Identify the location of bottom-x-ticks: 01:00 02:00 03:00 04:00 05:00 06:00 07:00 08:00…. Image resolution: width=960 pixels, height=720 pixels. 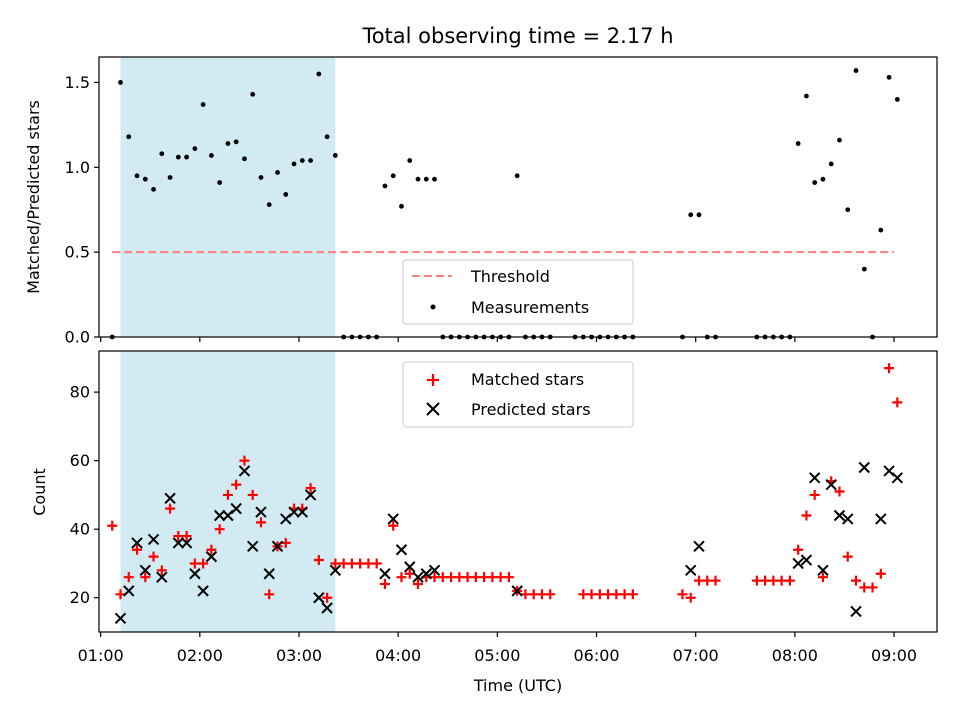
(497, 648).